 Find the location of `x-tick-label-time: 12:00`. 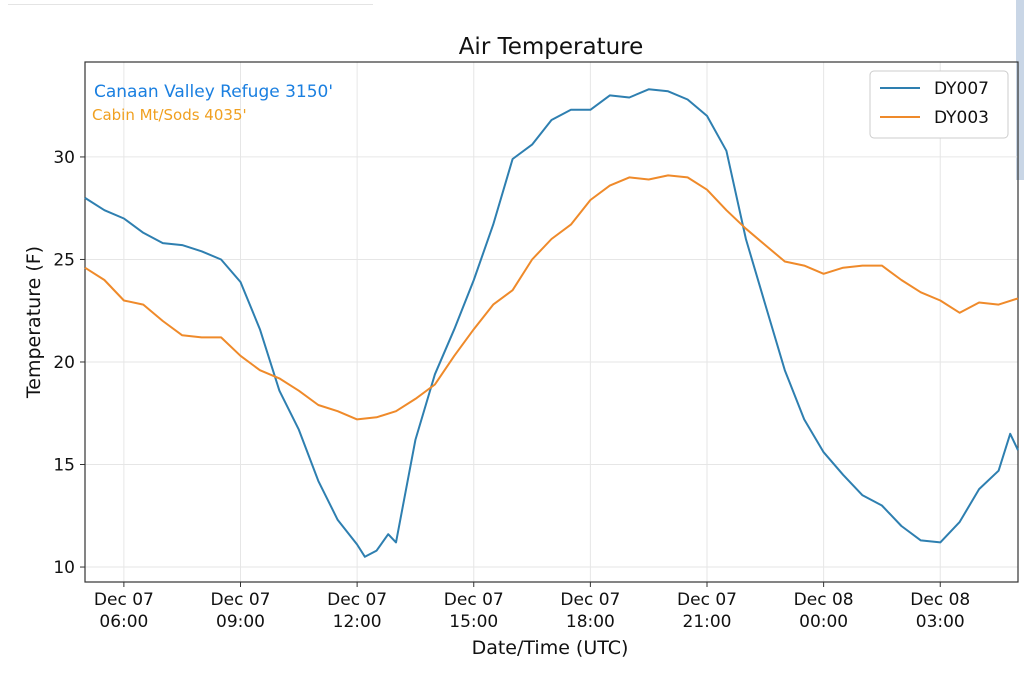

x-tick-label-time: 12:00 is located at coordinates (357, 622).